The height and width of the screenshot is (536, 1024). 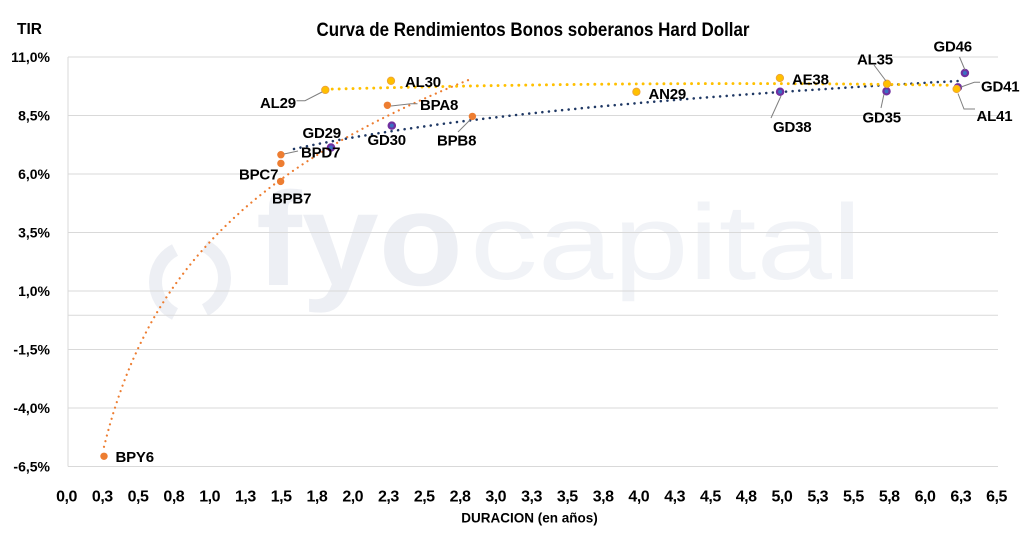 I want to click on svg-text: 6,0, so click(x=925, y=497).